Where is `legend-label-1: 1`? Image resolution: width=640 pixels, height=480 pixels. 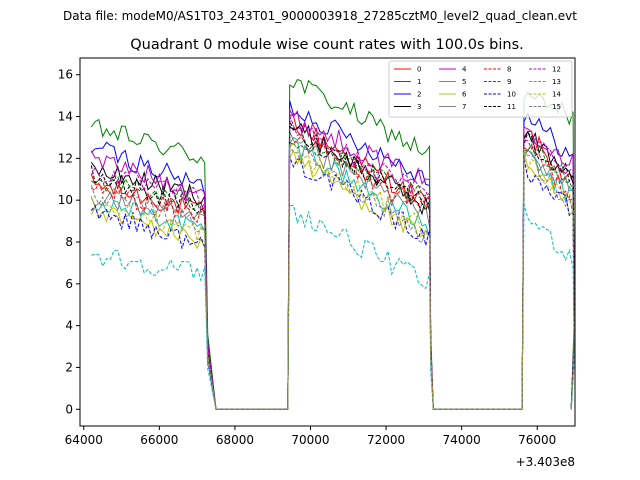
legend-label-1: 1 is located at coordinates (419, 82).